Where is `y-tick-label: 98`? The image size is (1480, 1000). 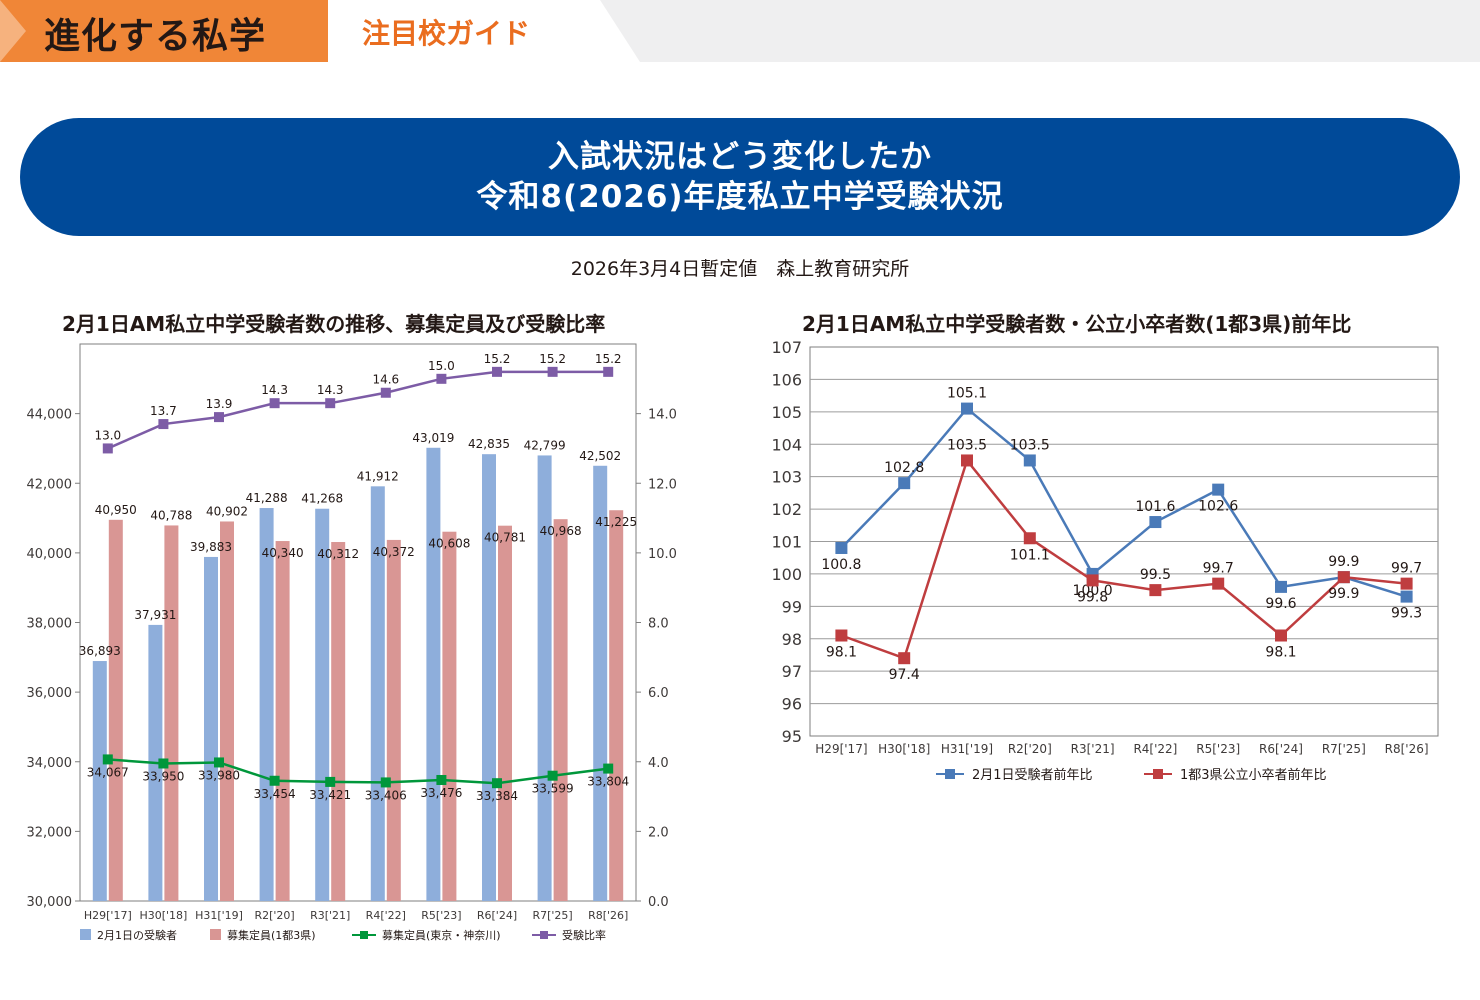
y-tick-label: 98 is located at coordinates (792, 639).